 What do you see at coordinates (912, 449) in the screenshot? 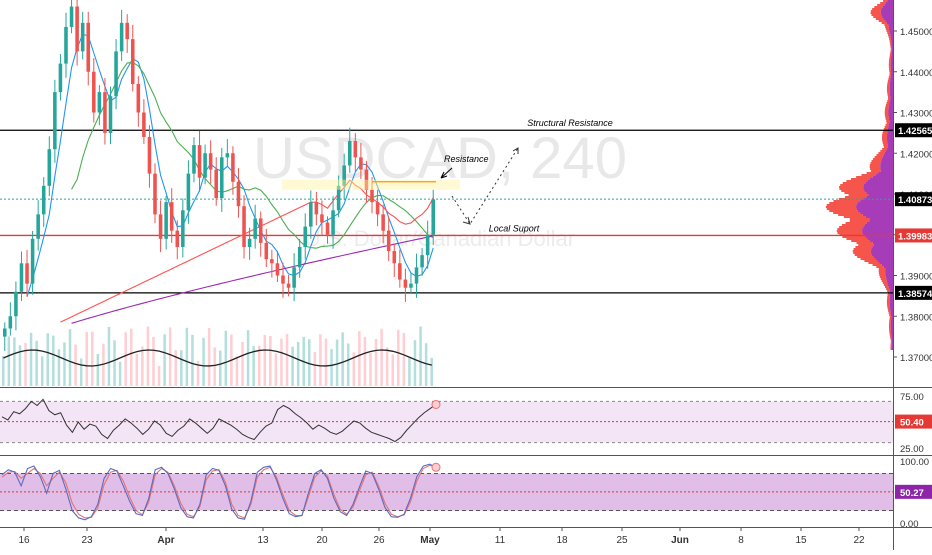
I see `rsi-tick-label: 25.00` at bounding box center [912, 449].